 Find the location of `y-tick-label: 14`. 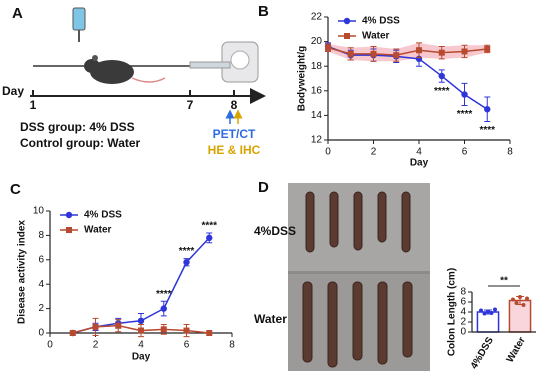

y-tick-label: 14 is located at coordinates (317, 115).